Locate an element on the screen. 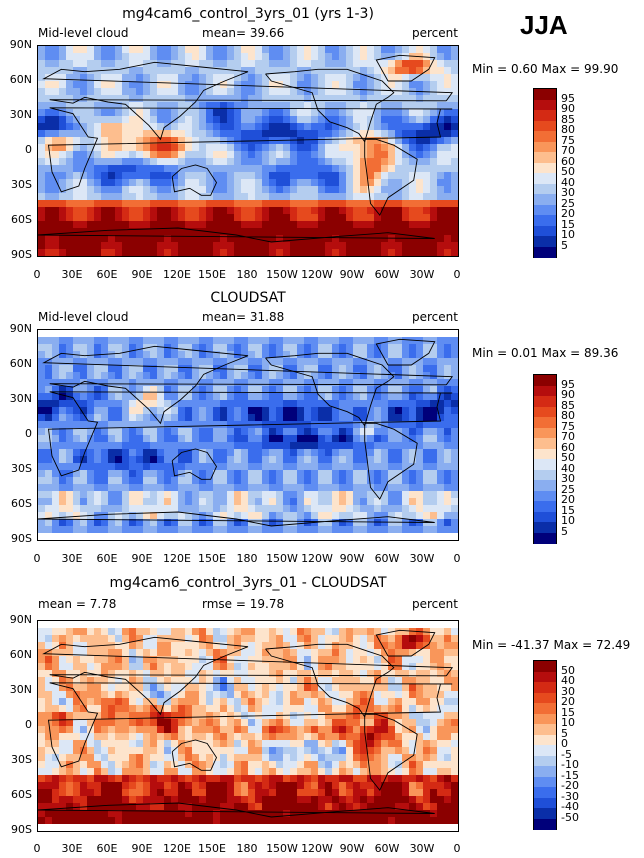 Image resolution: width=644 pixels, height=858 pixels. colorbar-label: 15 is located at coordinates (568, 224).